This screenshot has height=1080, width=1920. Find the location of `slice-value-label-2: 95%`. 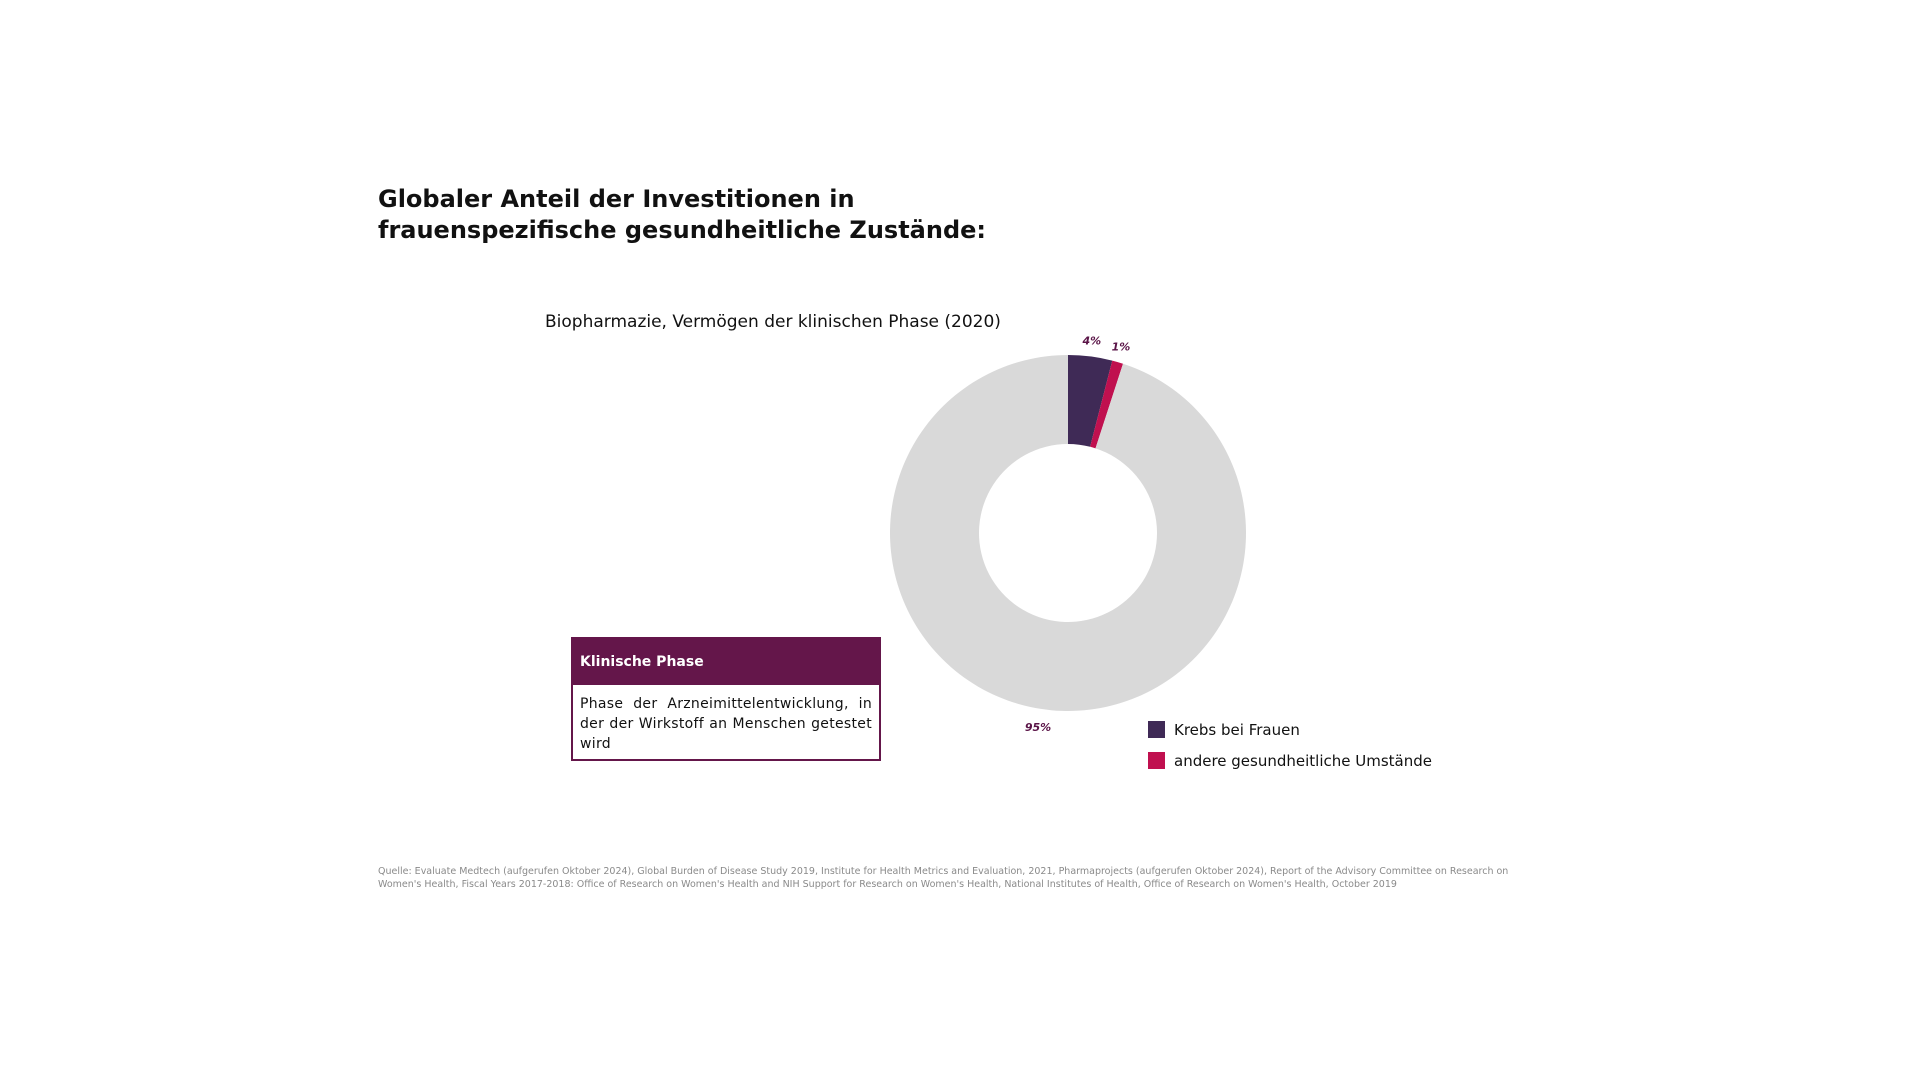

slice-value-label-2: 95% is located at coordinates (1038, 727).